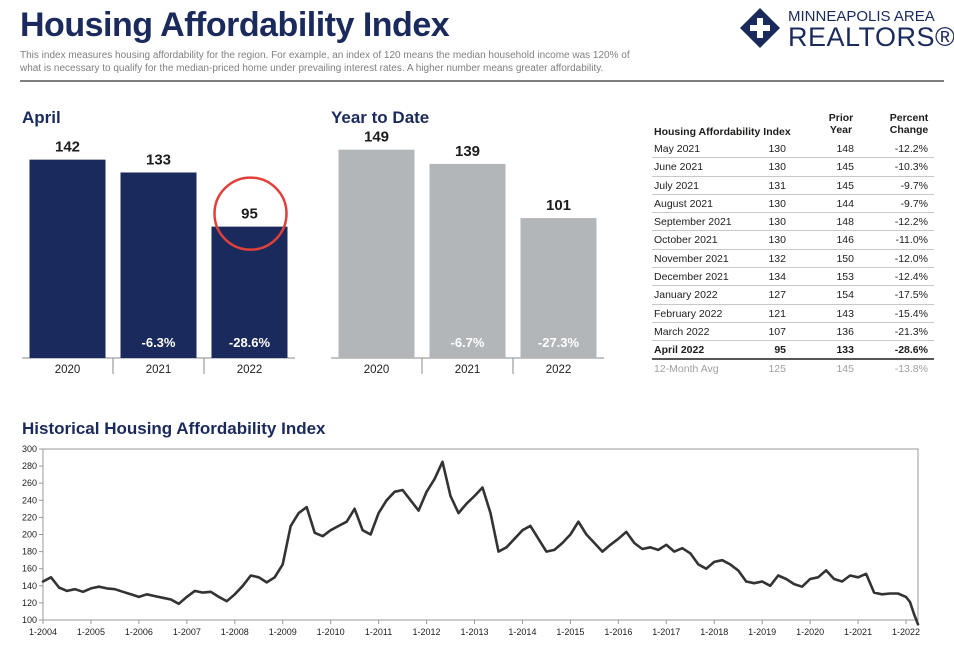 The width and height of the screenshot is (954, 664). I want to click on table-cell-percent-change: -12.2%, so click(911, 222).